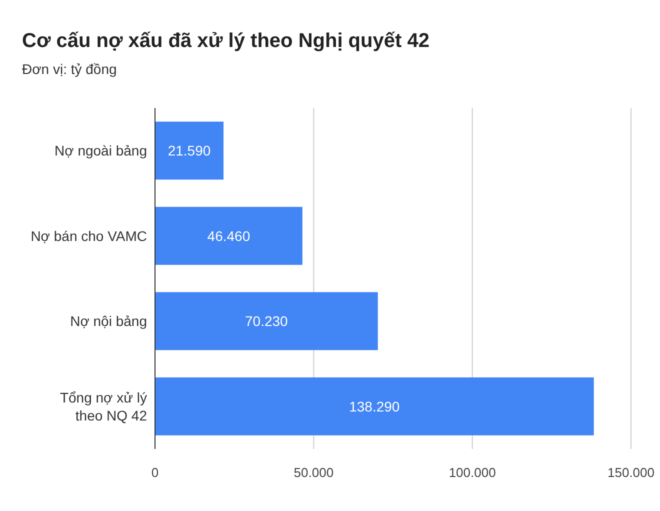  Describe the element at coordinates (472, 472) in the screenshot. I see `x-tick-label: 100.000` at that location.